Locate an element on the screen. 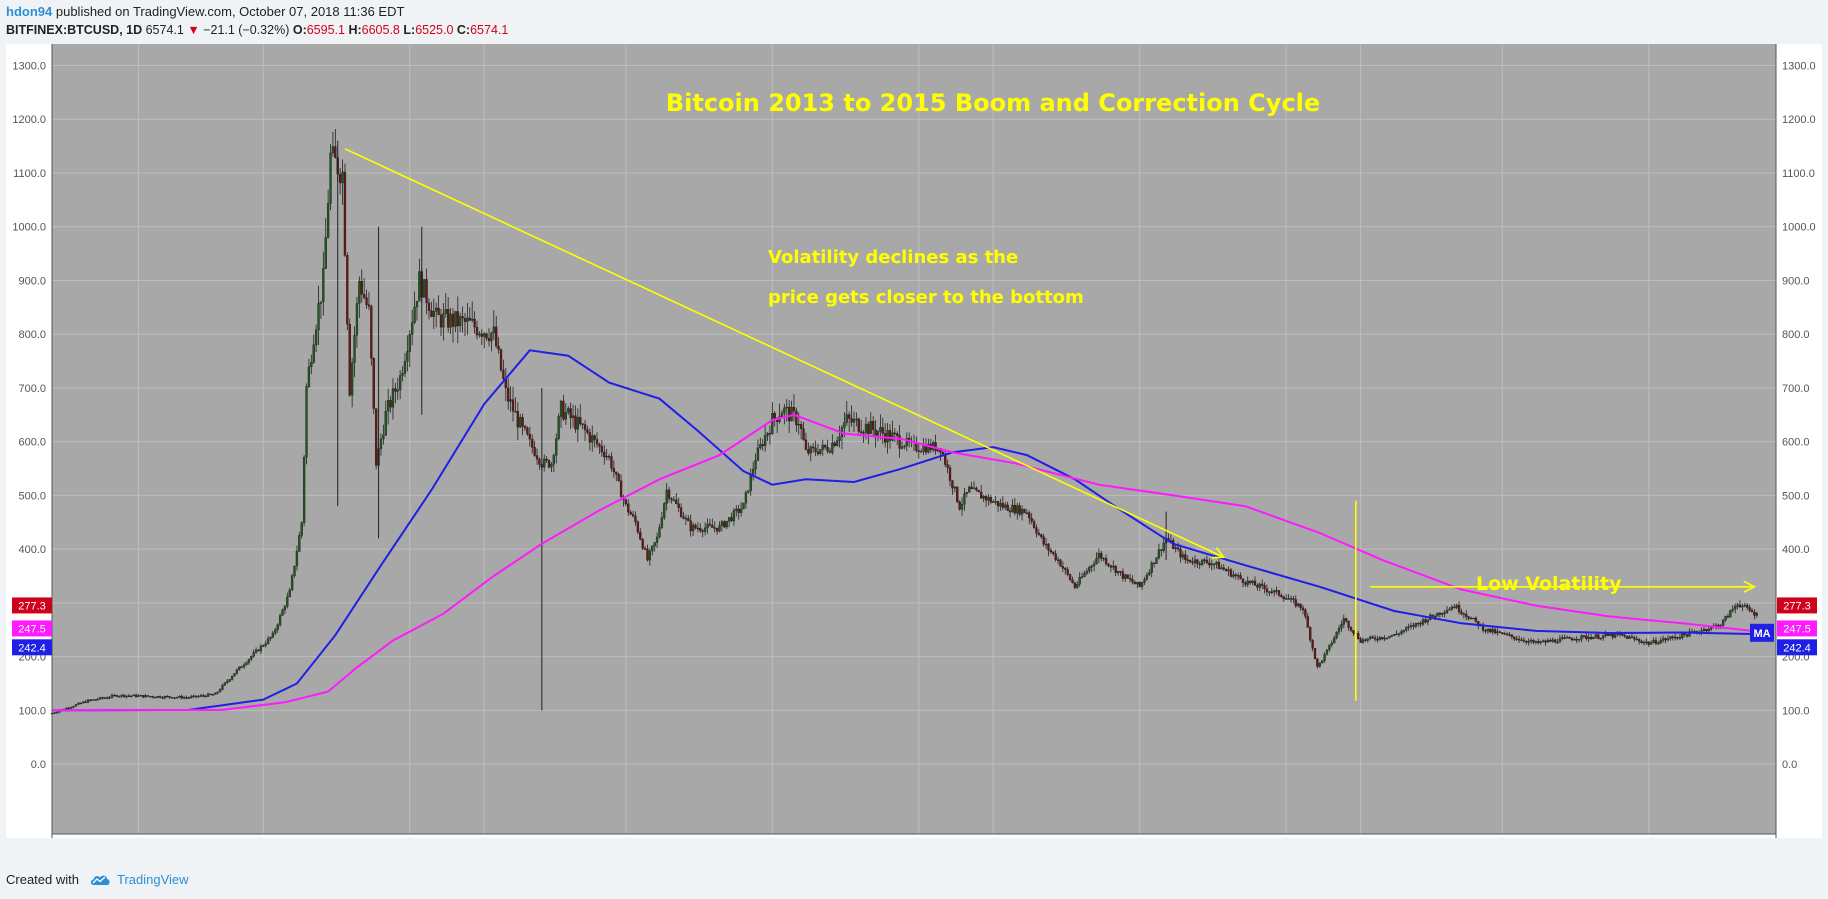  price-badge-left is located at coordinates (32, 628).